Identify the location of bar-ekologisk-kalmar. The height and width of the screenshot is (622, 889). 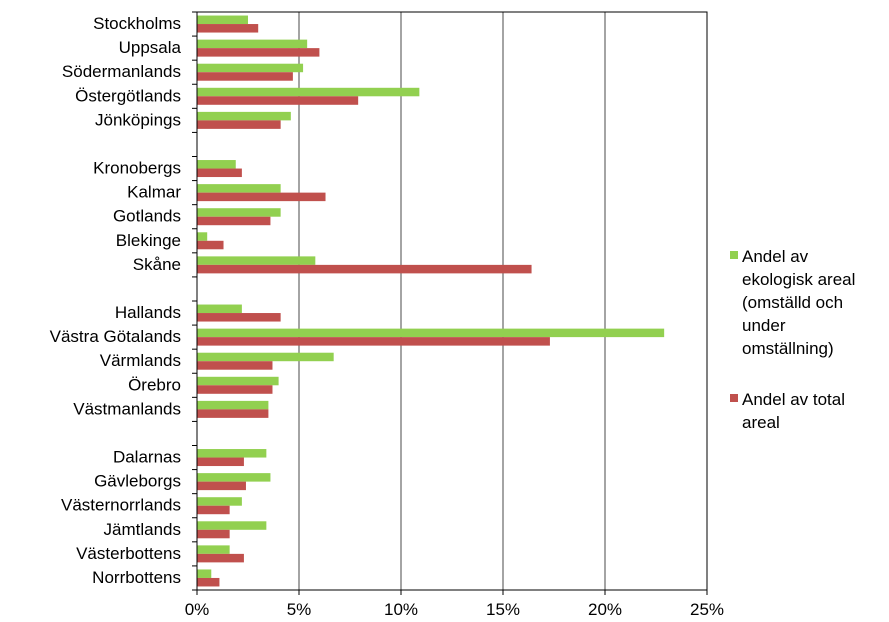
(239, 188).